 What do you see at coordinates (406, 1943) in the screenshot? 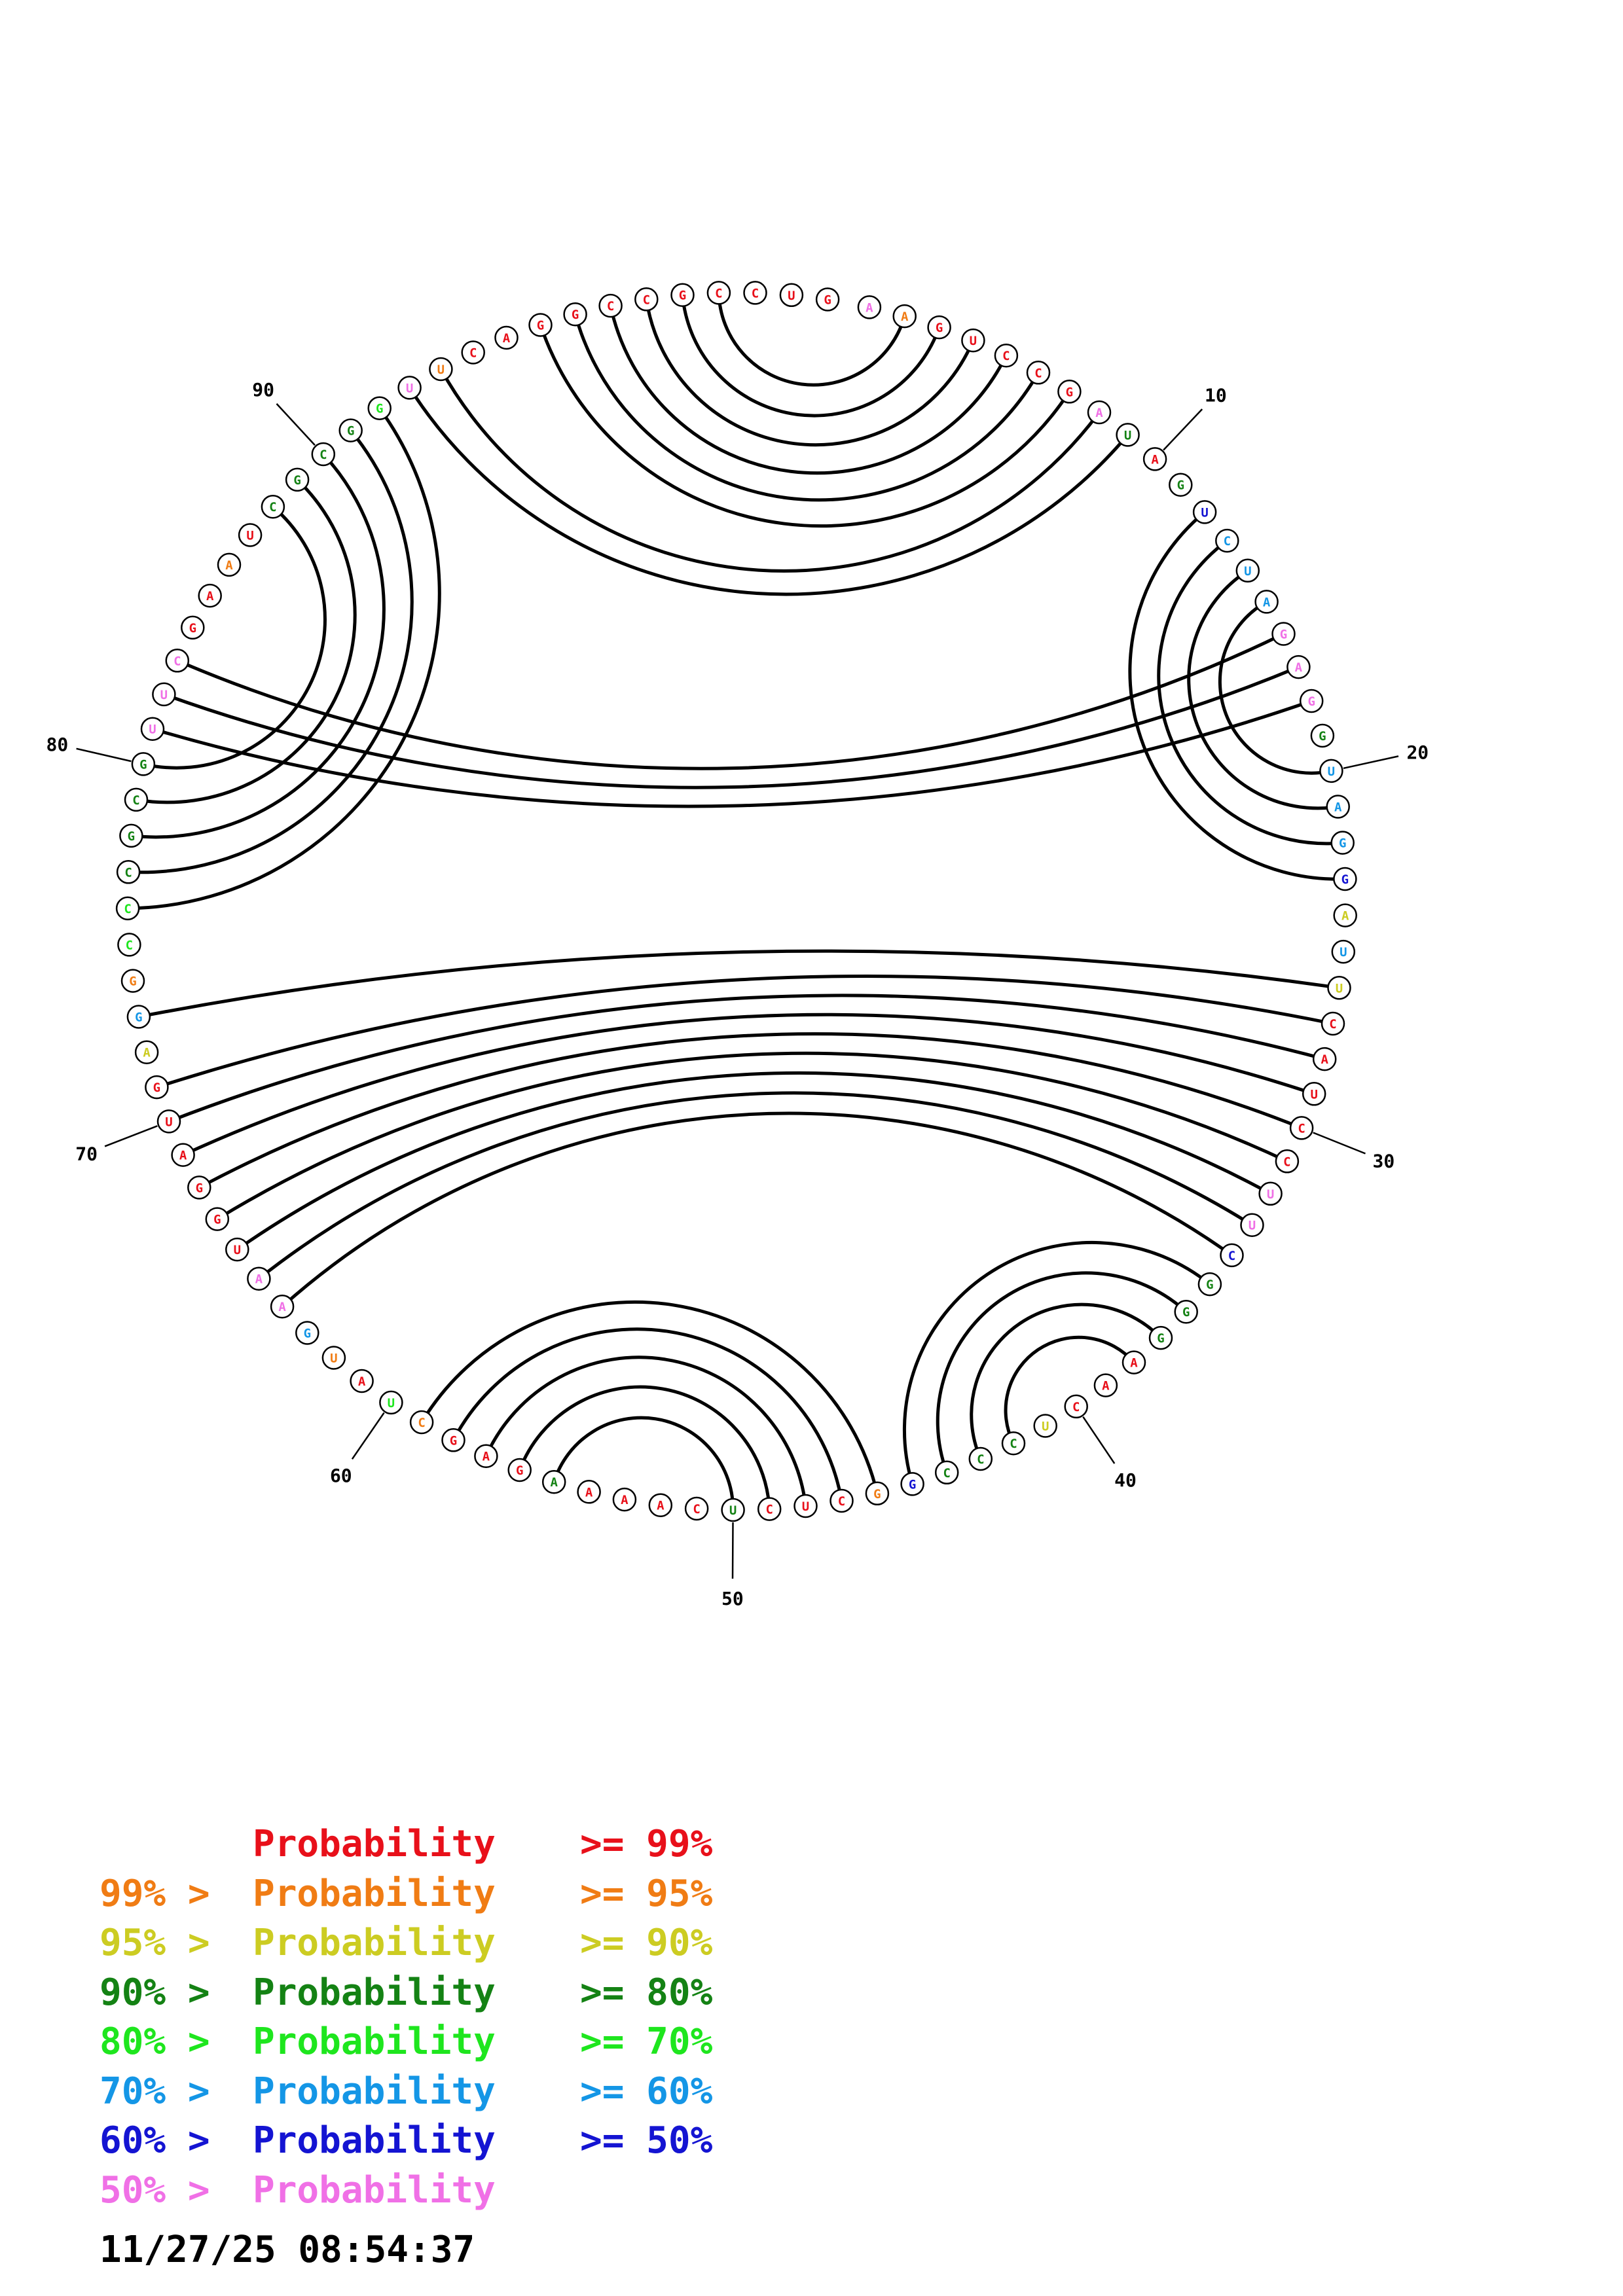
I see `legend-row: 95% > Probability >= 90%` at bounding box center [406, 1943].